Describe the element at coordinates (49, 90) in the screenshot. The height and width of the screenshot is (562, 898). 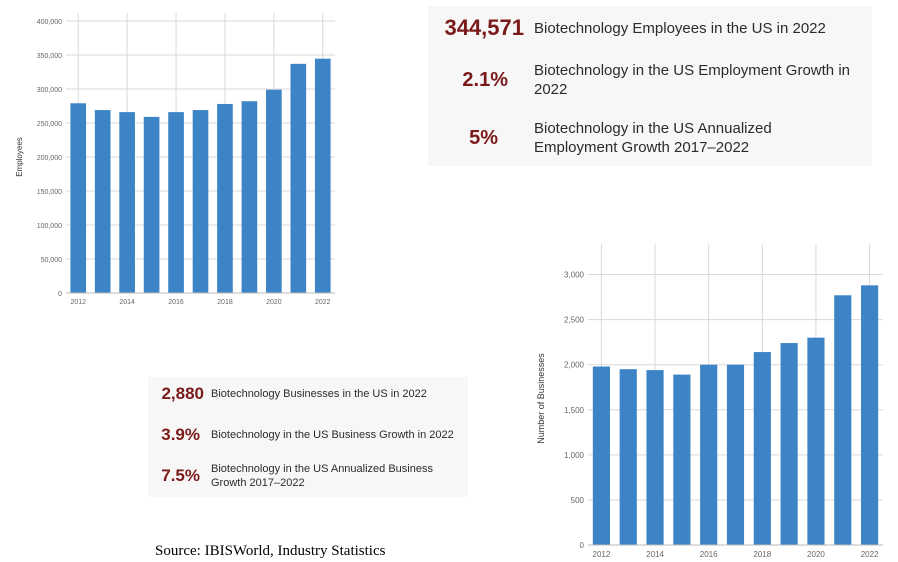
I see `y-tick-label: 300,000` at that location.